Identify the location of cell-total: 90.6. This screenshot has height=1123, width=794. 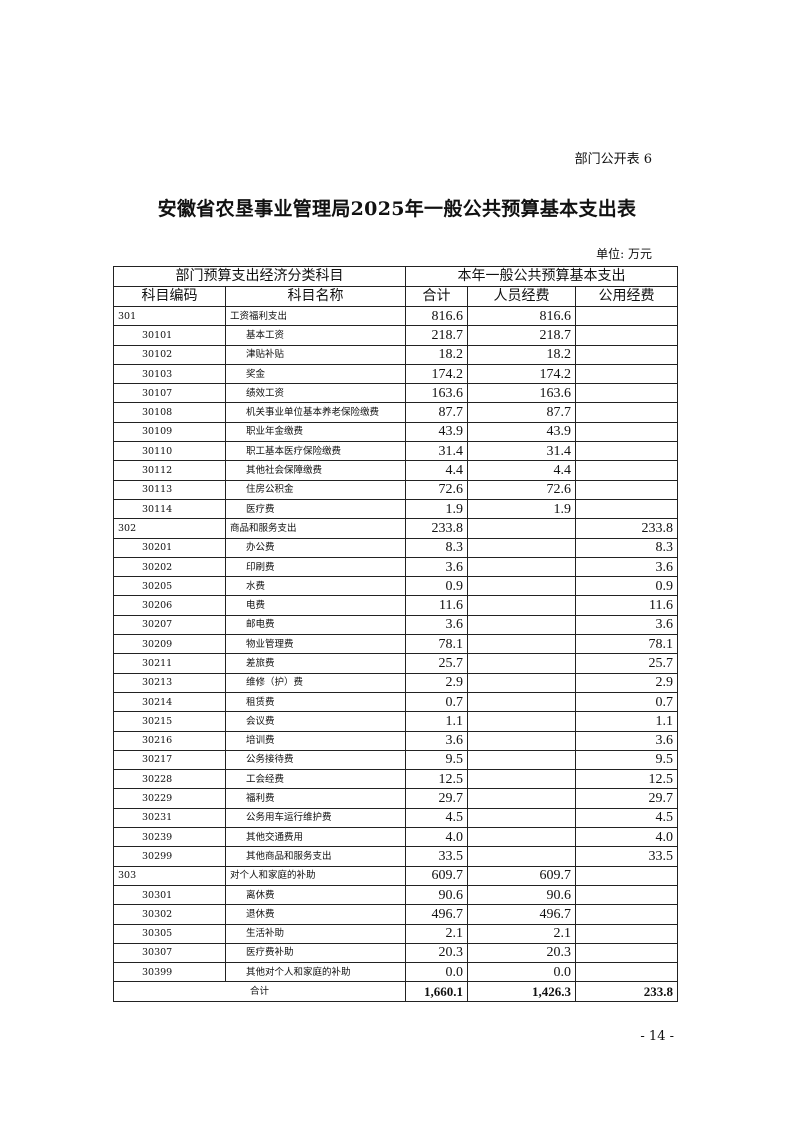
(436, 895).